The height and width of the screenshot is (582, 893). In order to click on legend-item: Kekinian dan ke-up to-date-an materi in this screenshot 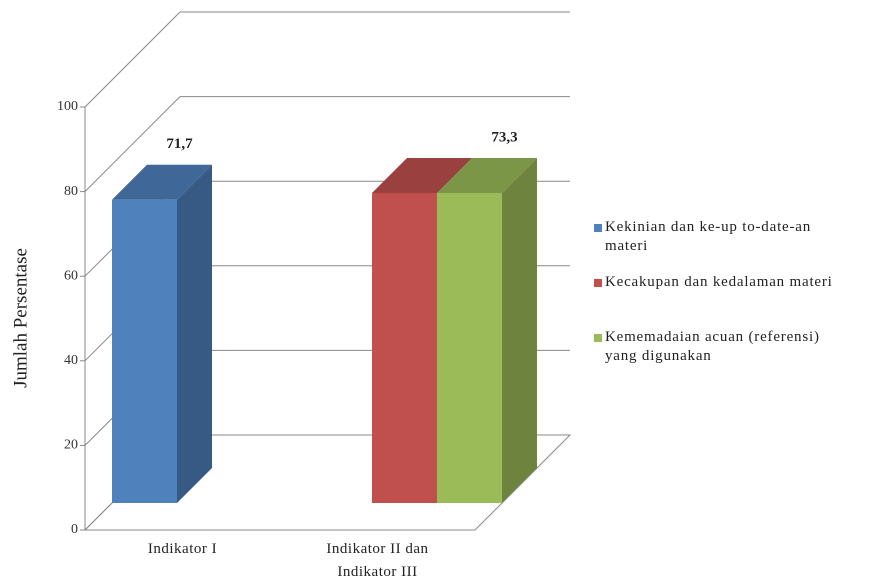, I will do `click(724, 237)`.